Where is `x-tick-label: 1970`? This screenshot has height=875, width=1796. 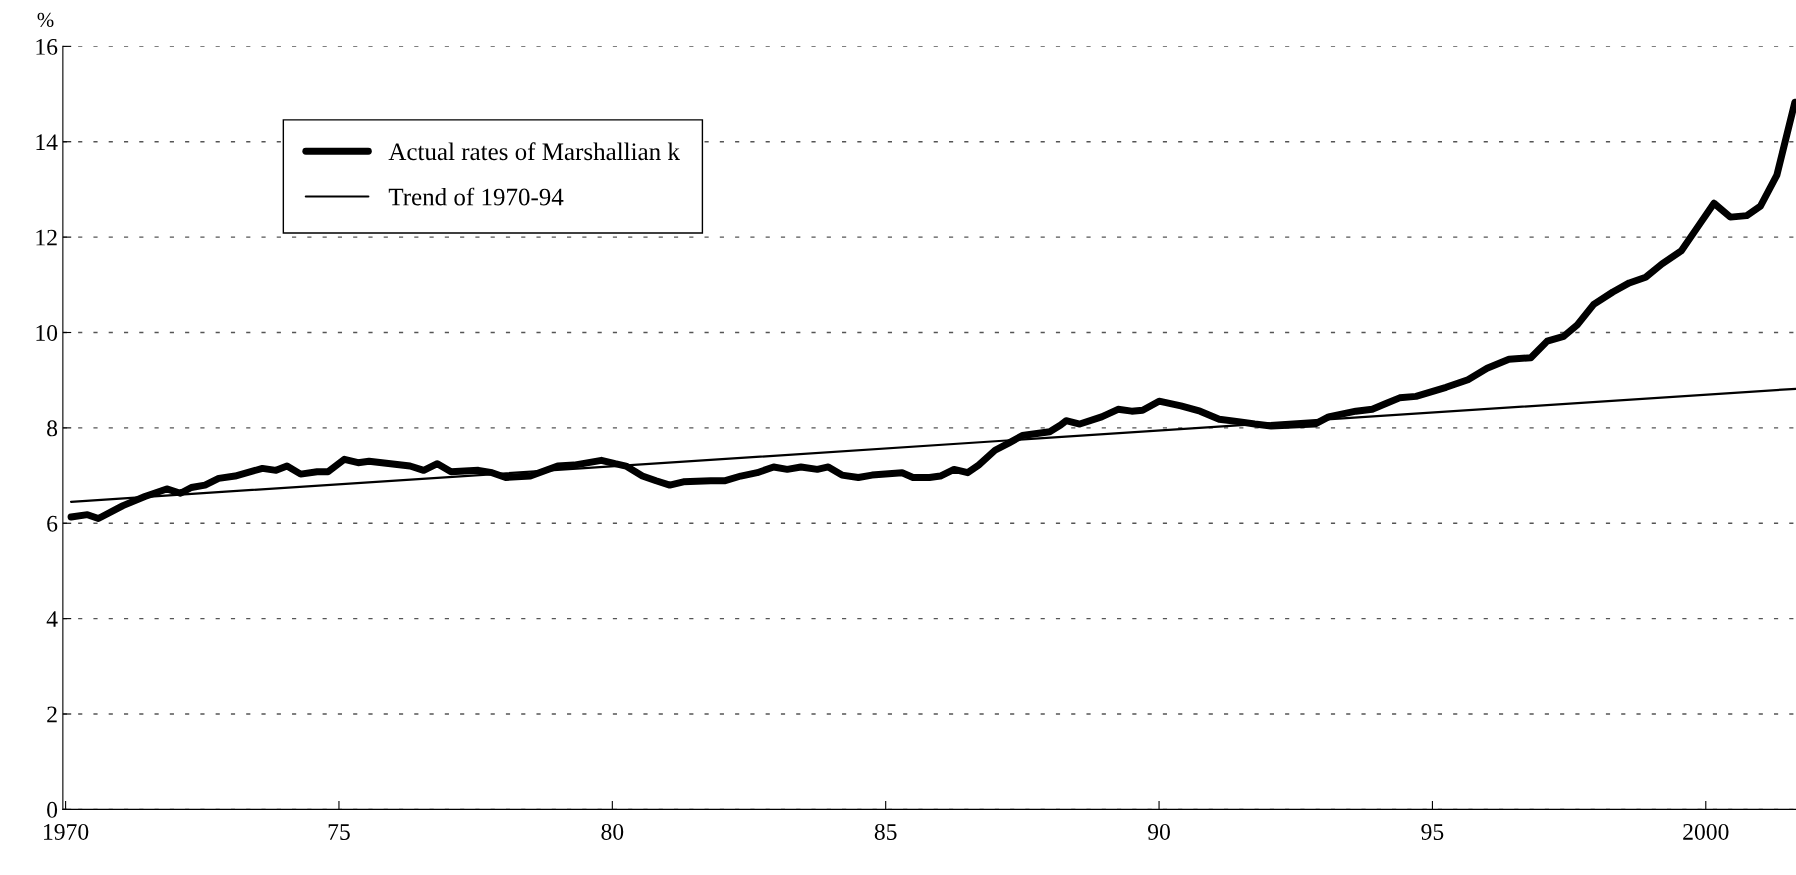 x-tick-label: 1970 is located at coordinates (66, 831).